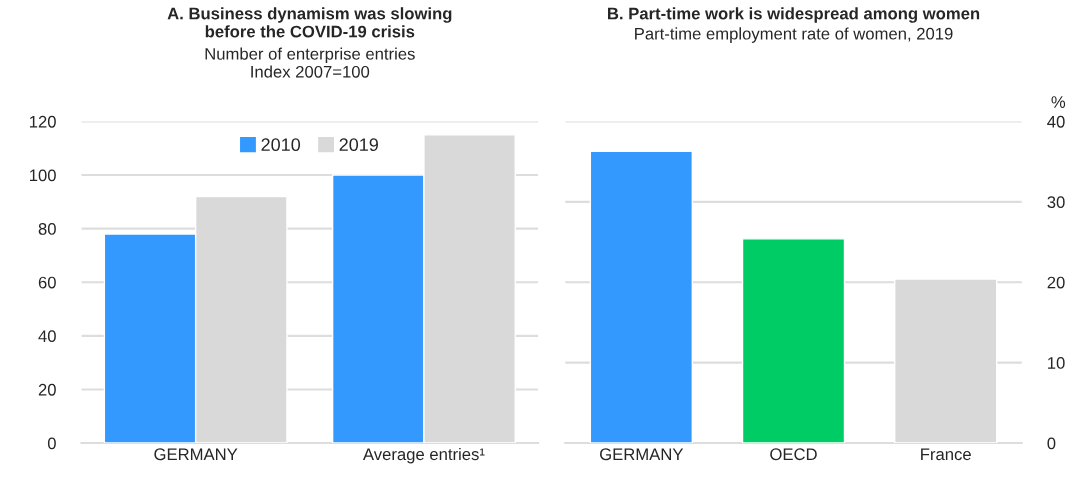 The height and width of the screenshot is (480, 1087). I want to click on legend-label: 2010, so click(281, 145).